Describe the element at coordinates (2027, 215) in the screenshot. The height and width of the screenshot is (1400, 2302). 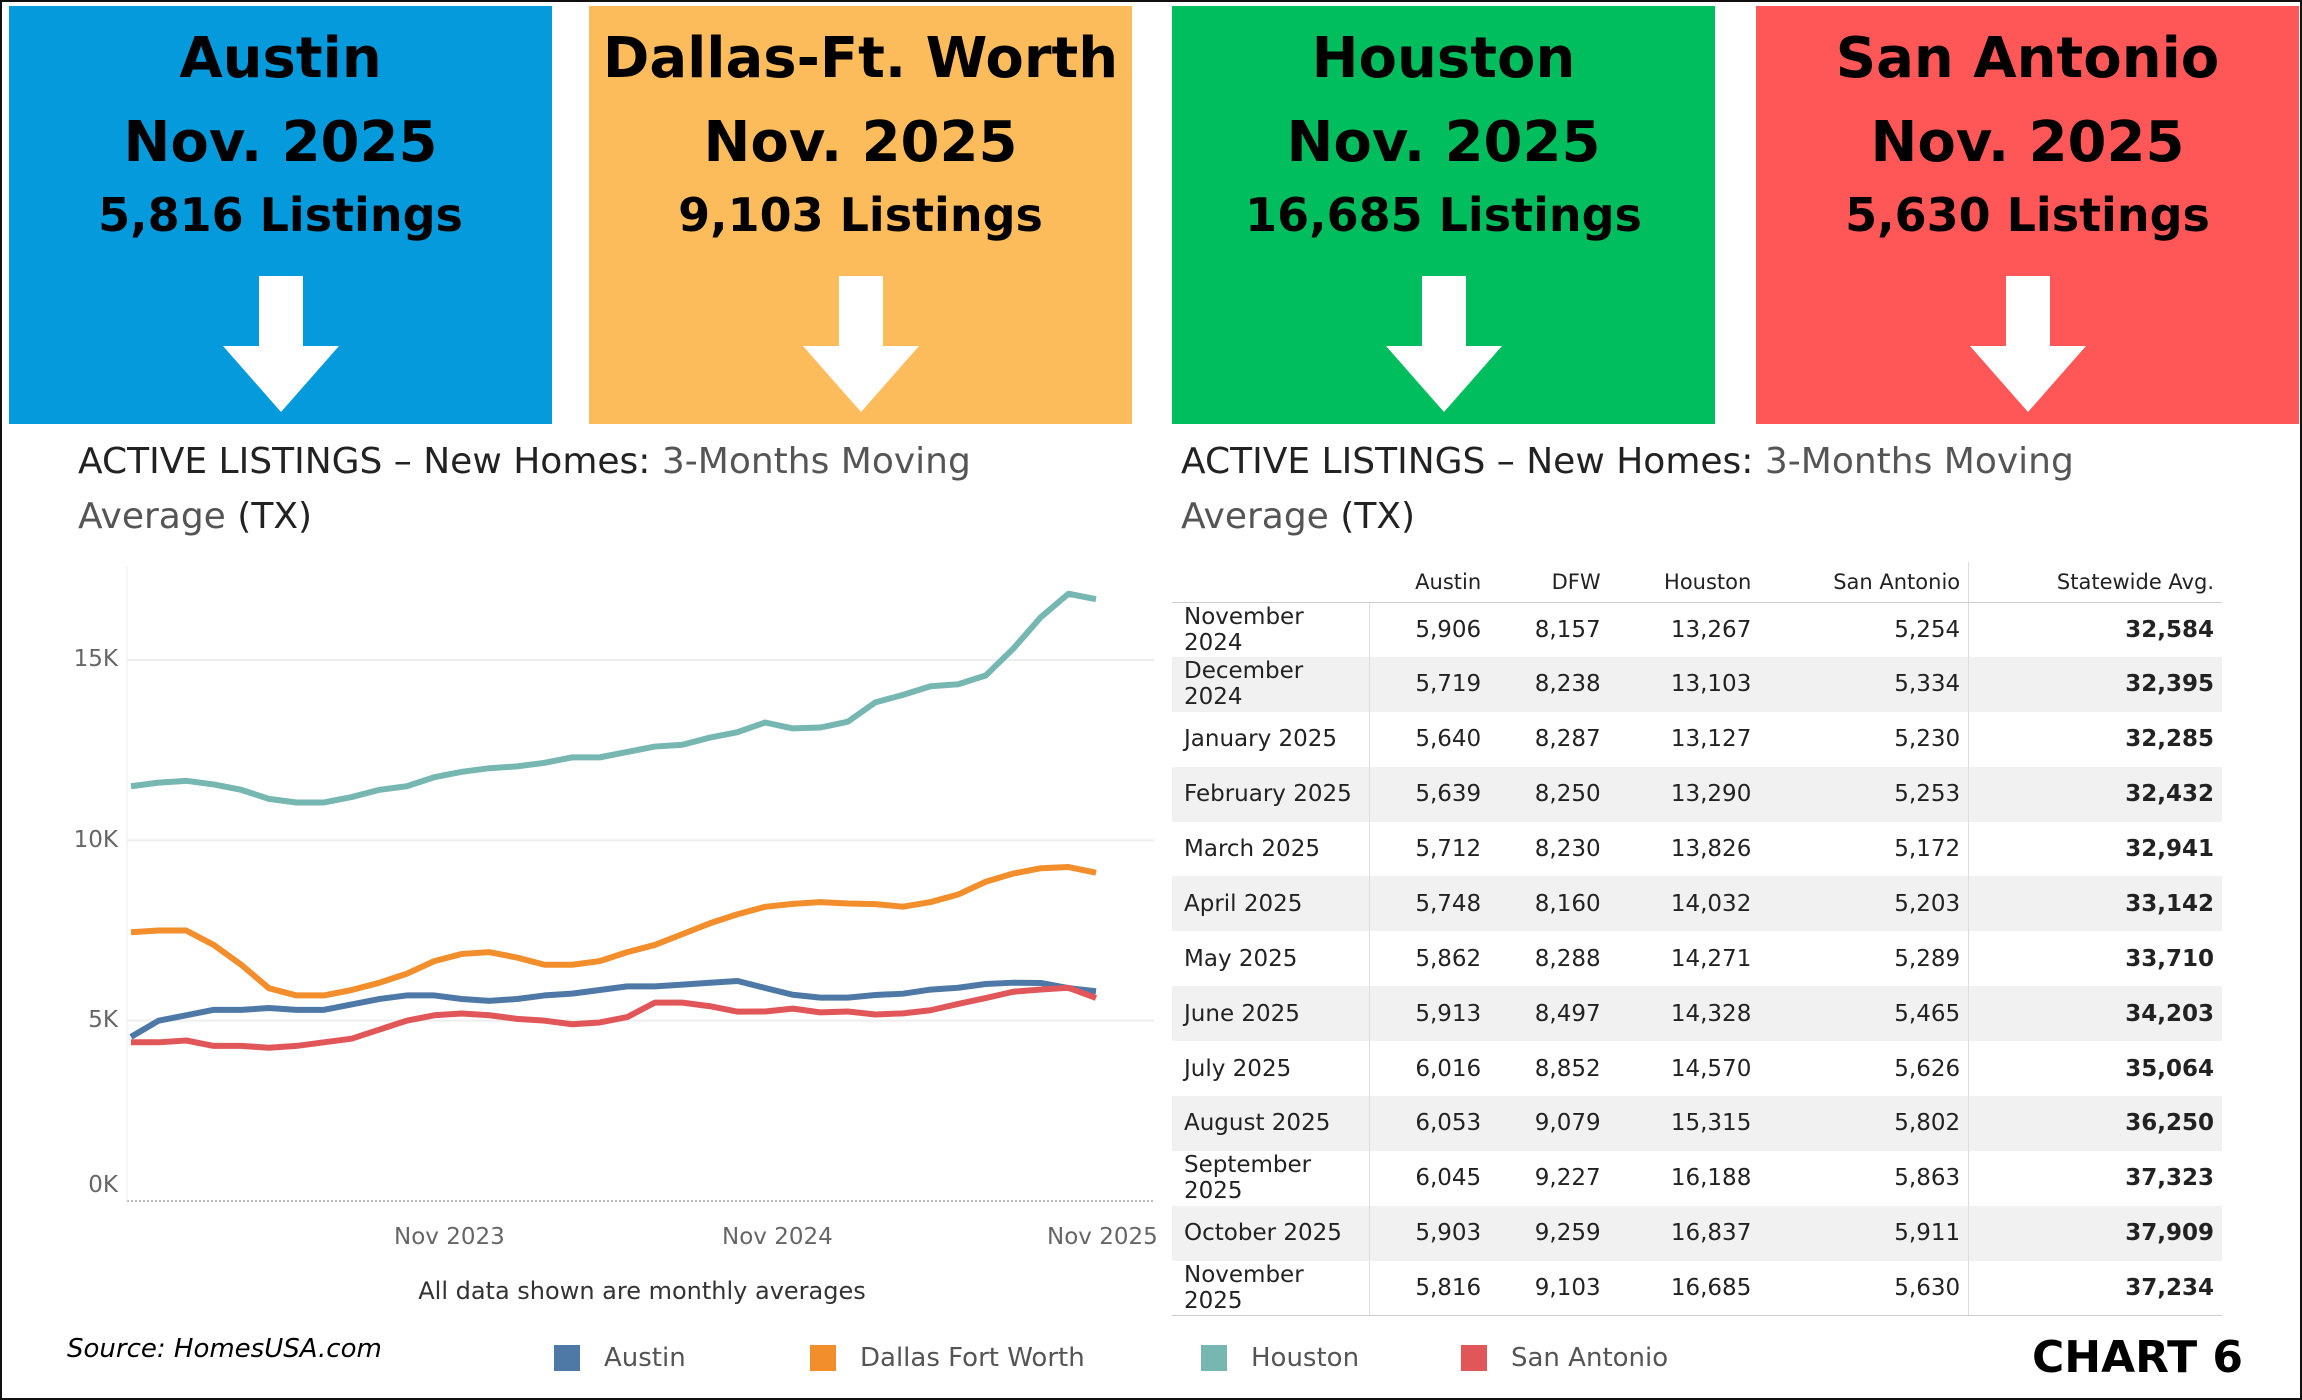
I see `listings-count: 5,630 Listings` at that location.